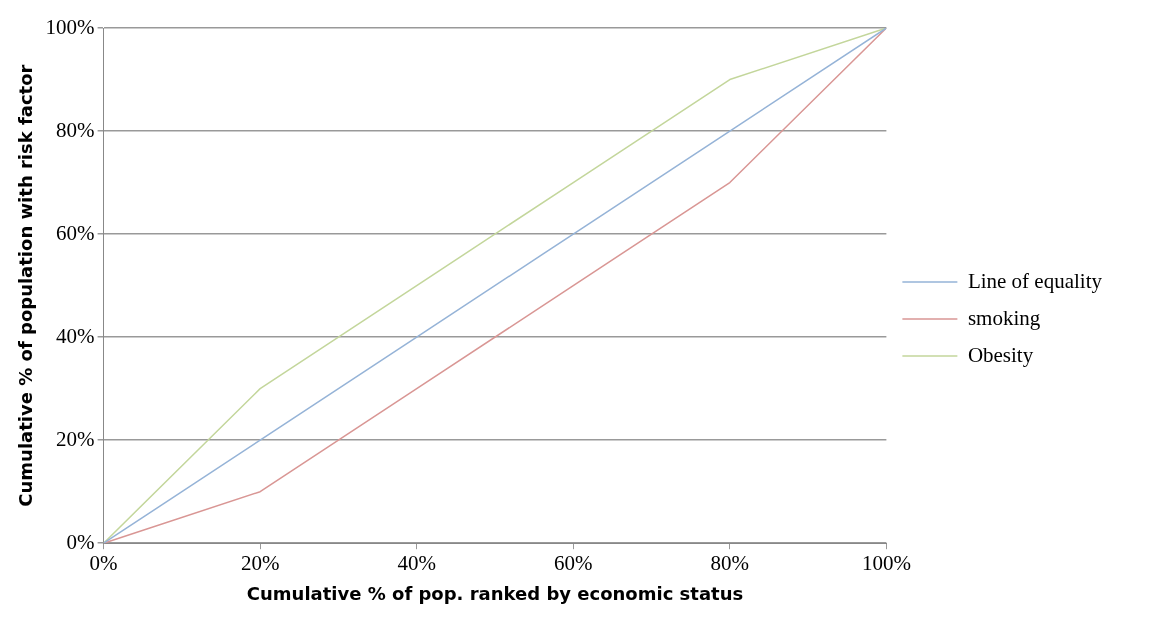 The width and height of the screenshot is (1150, 623). Describe the element at coordinates (75, 232) in the screenshot. I see `y-tick-label: 60%` at that location.